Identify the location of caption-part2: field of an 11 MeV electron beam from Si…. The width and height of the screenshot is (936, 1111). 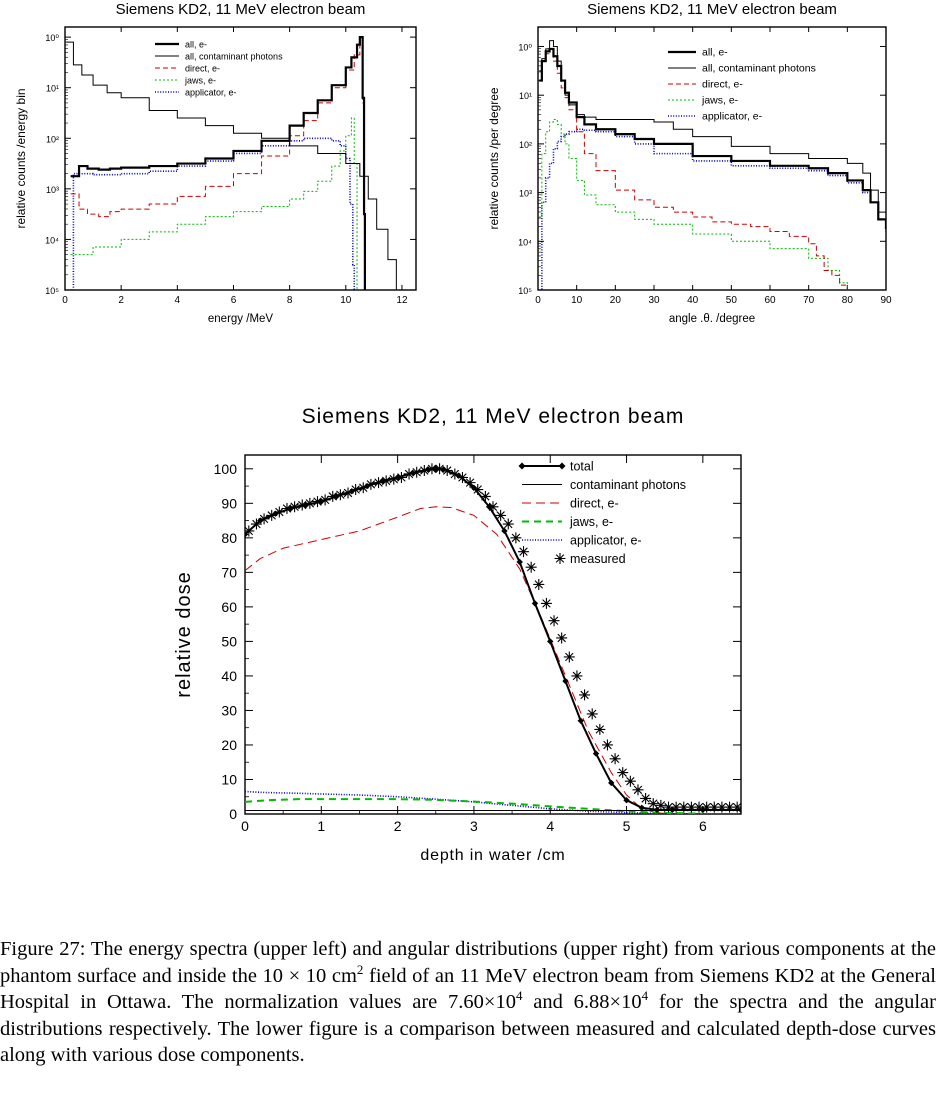
(468, 989).